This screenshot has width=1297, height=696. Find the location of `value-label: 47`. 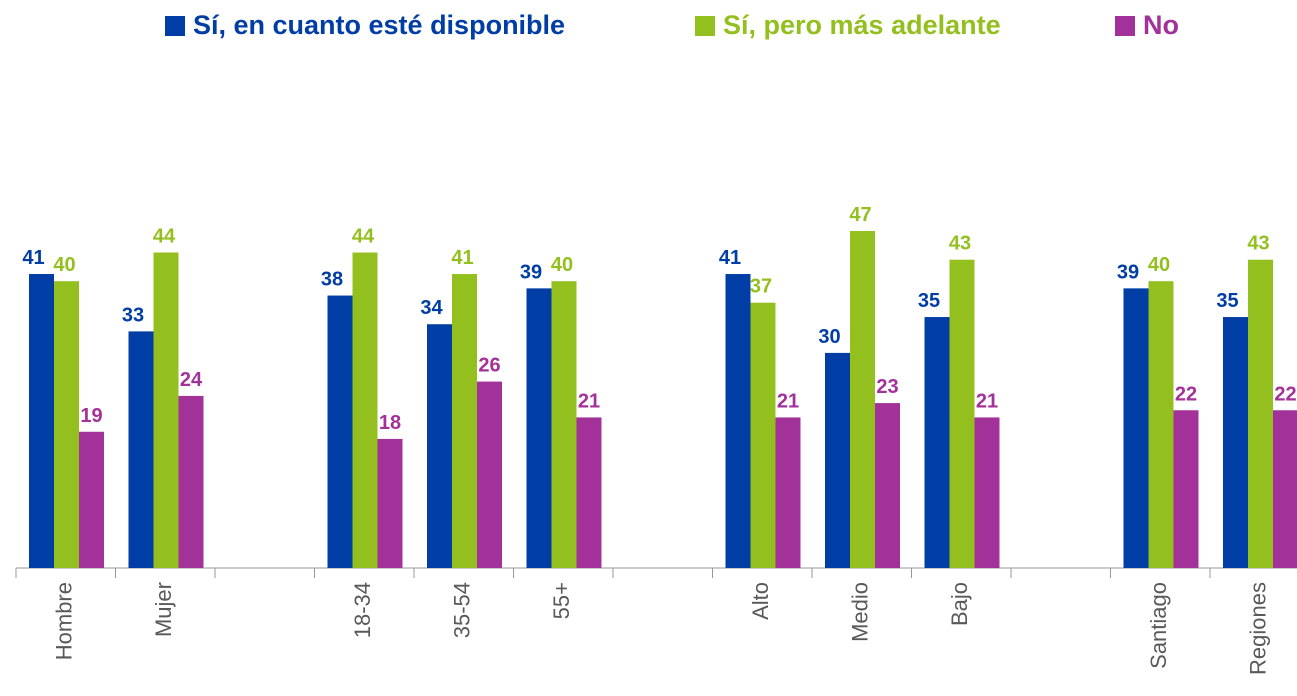

value-label: 47 is located at coordinates (860, 215).